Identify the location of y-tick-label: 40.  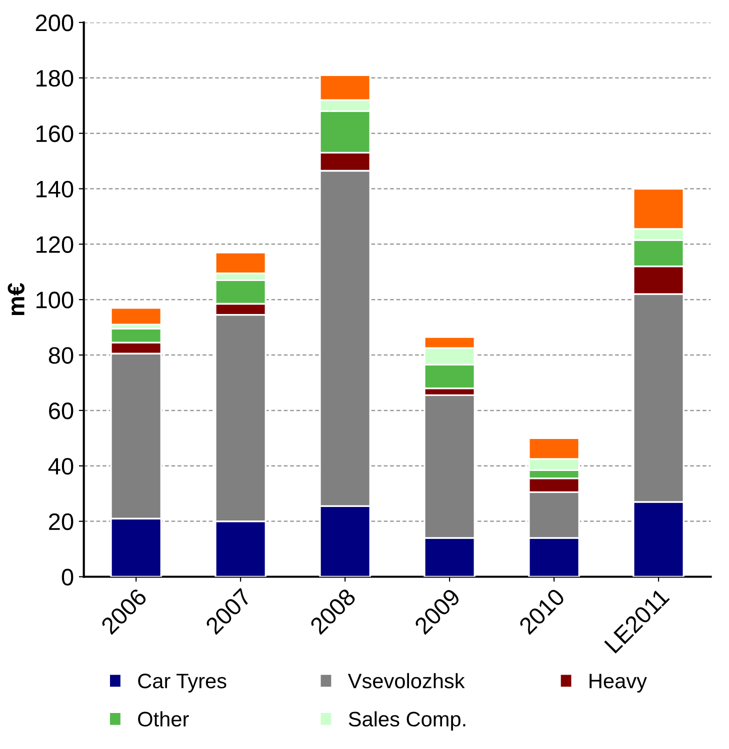
(61, 466).